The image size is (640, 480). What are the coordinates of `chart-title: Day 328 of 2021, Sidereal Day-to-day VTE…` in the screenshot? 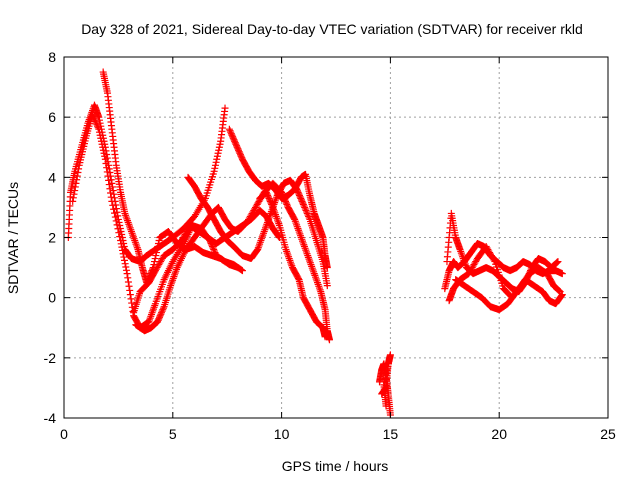 It's located at (332, 29).